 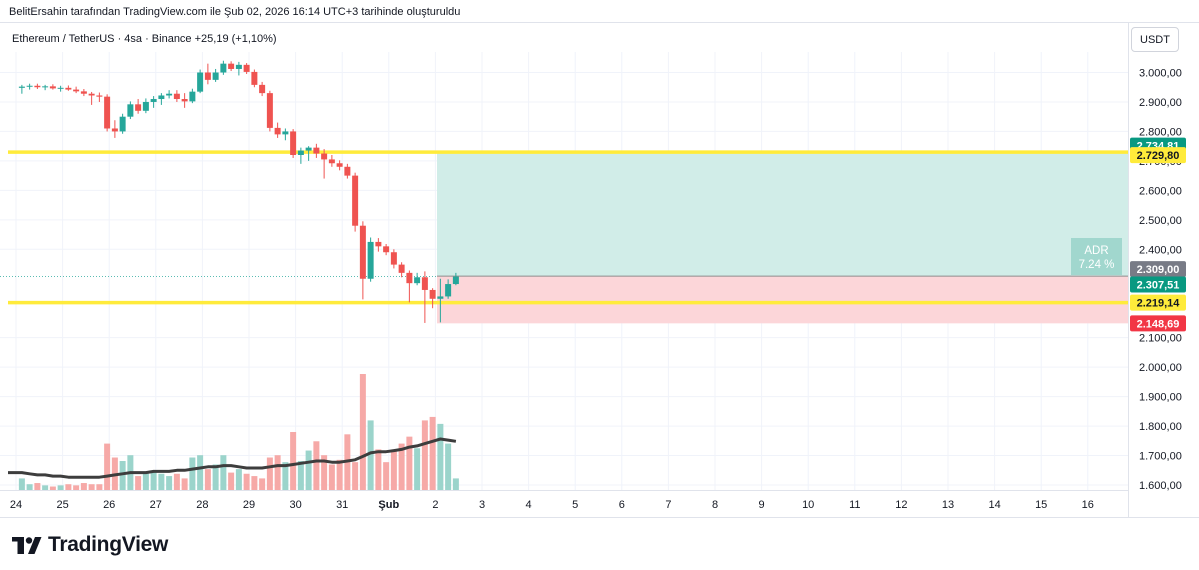 I want to click on adr-box: ADR 7.24 %, so click(x=1096, y=256).